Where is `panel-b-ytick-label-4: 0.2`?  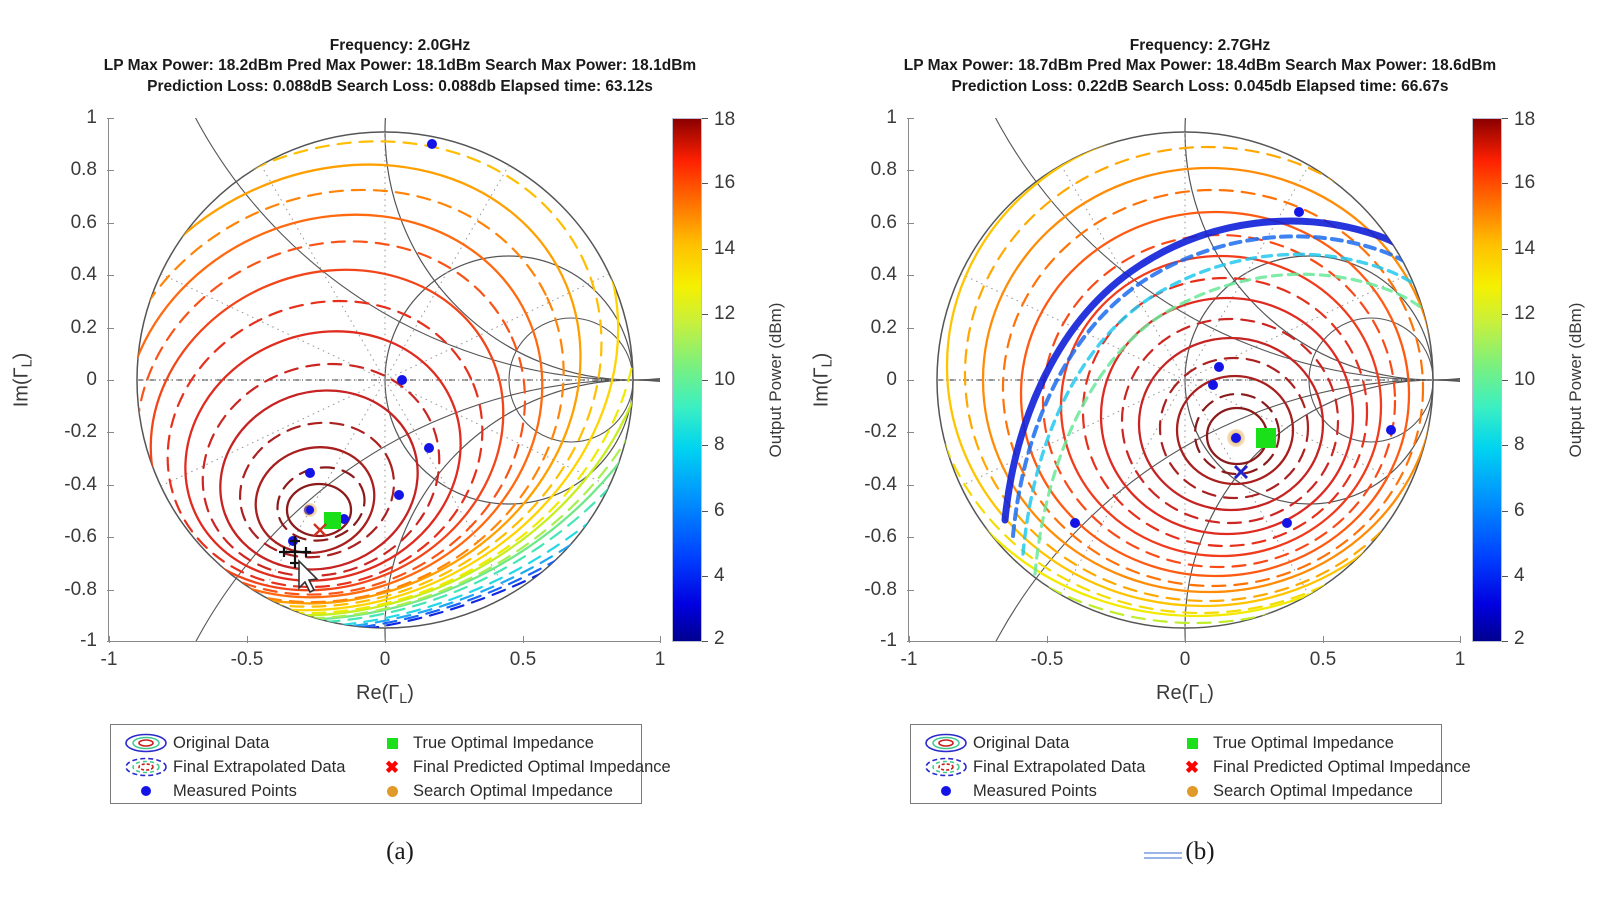 panel-b-ytick-label-4: 0.2 is located at coordinates (883, 327).